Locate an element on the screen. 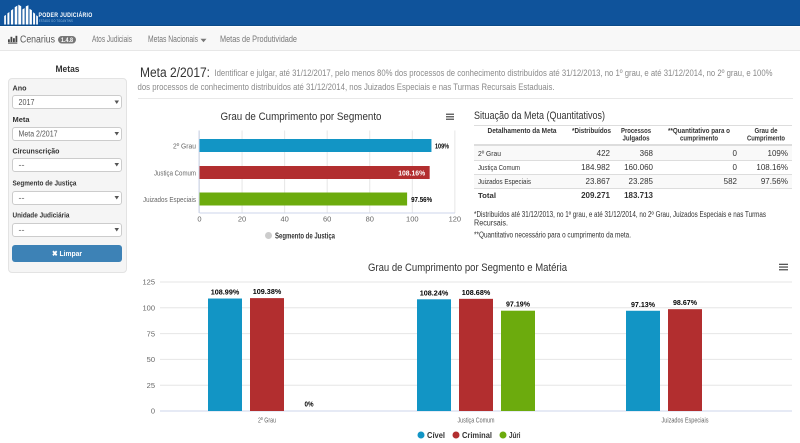  svg-text: 160.060 is located at coordinates (638, 167).